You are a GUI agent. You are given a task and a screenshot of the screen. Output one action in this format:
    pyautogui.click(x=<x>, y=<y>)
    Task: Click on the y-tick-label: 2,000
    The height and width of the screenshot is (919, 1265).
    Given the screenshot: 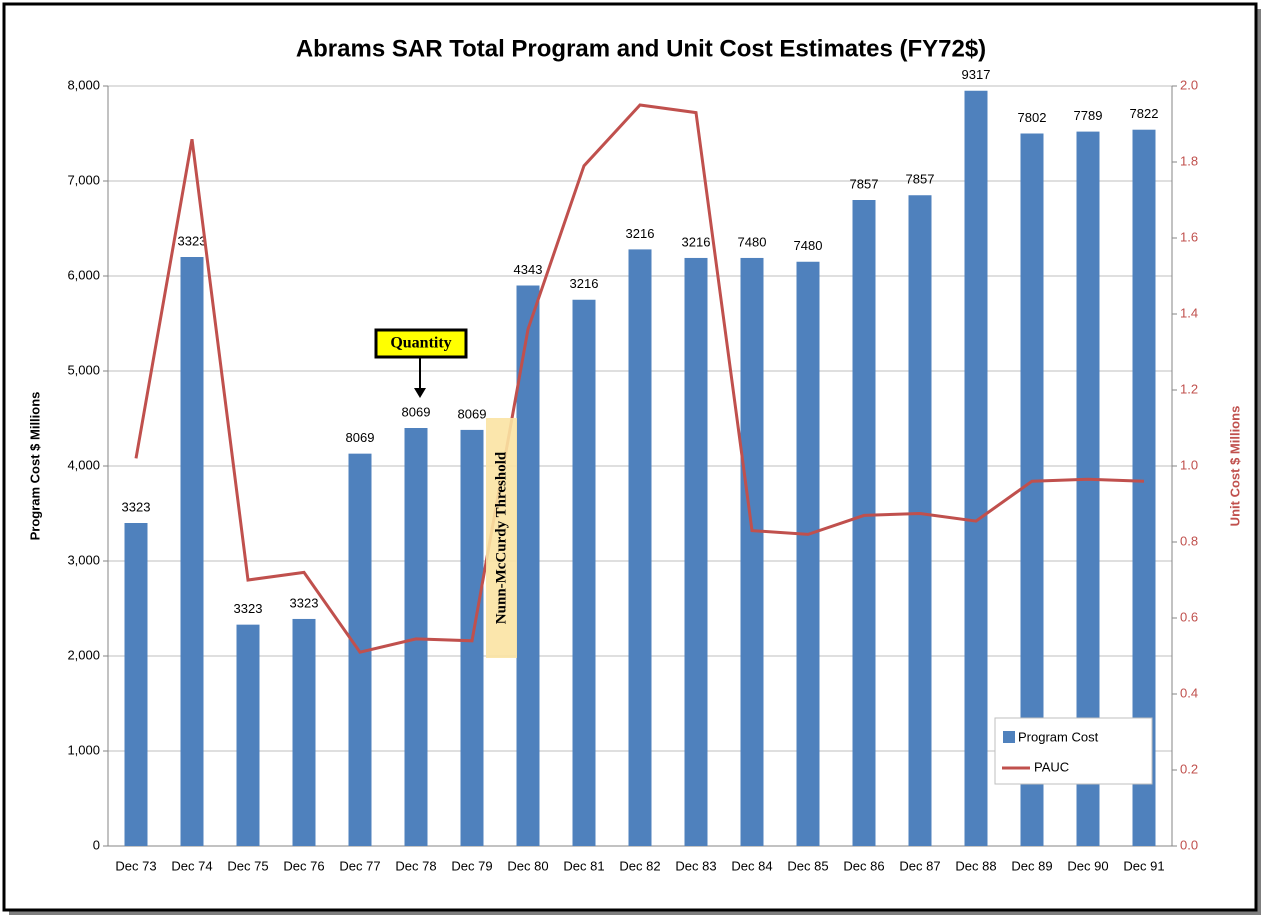 What is the action you would take?
    pyautogui.click(x=83, y=654)
    